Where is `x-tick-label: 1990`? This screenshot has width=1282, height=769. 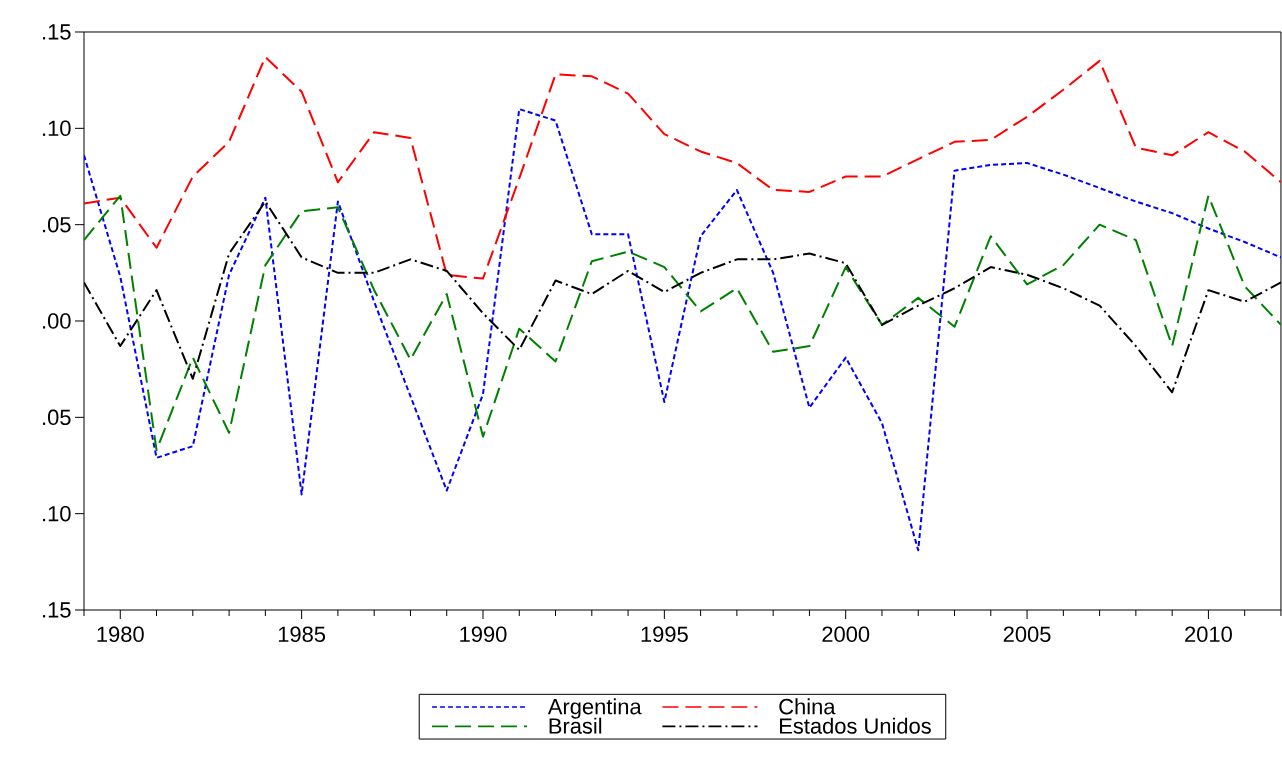
x-tick-label: 1990 is located at coordinates (483, 634).